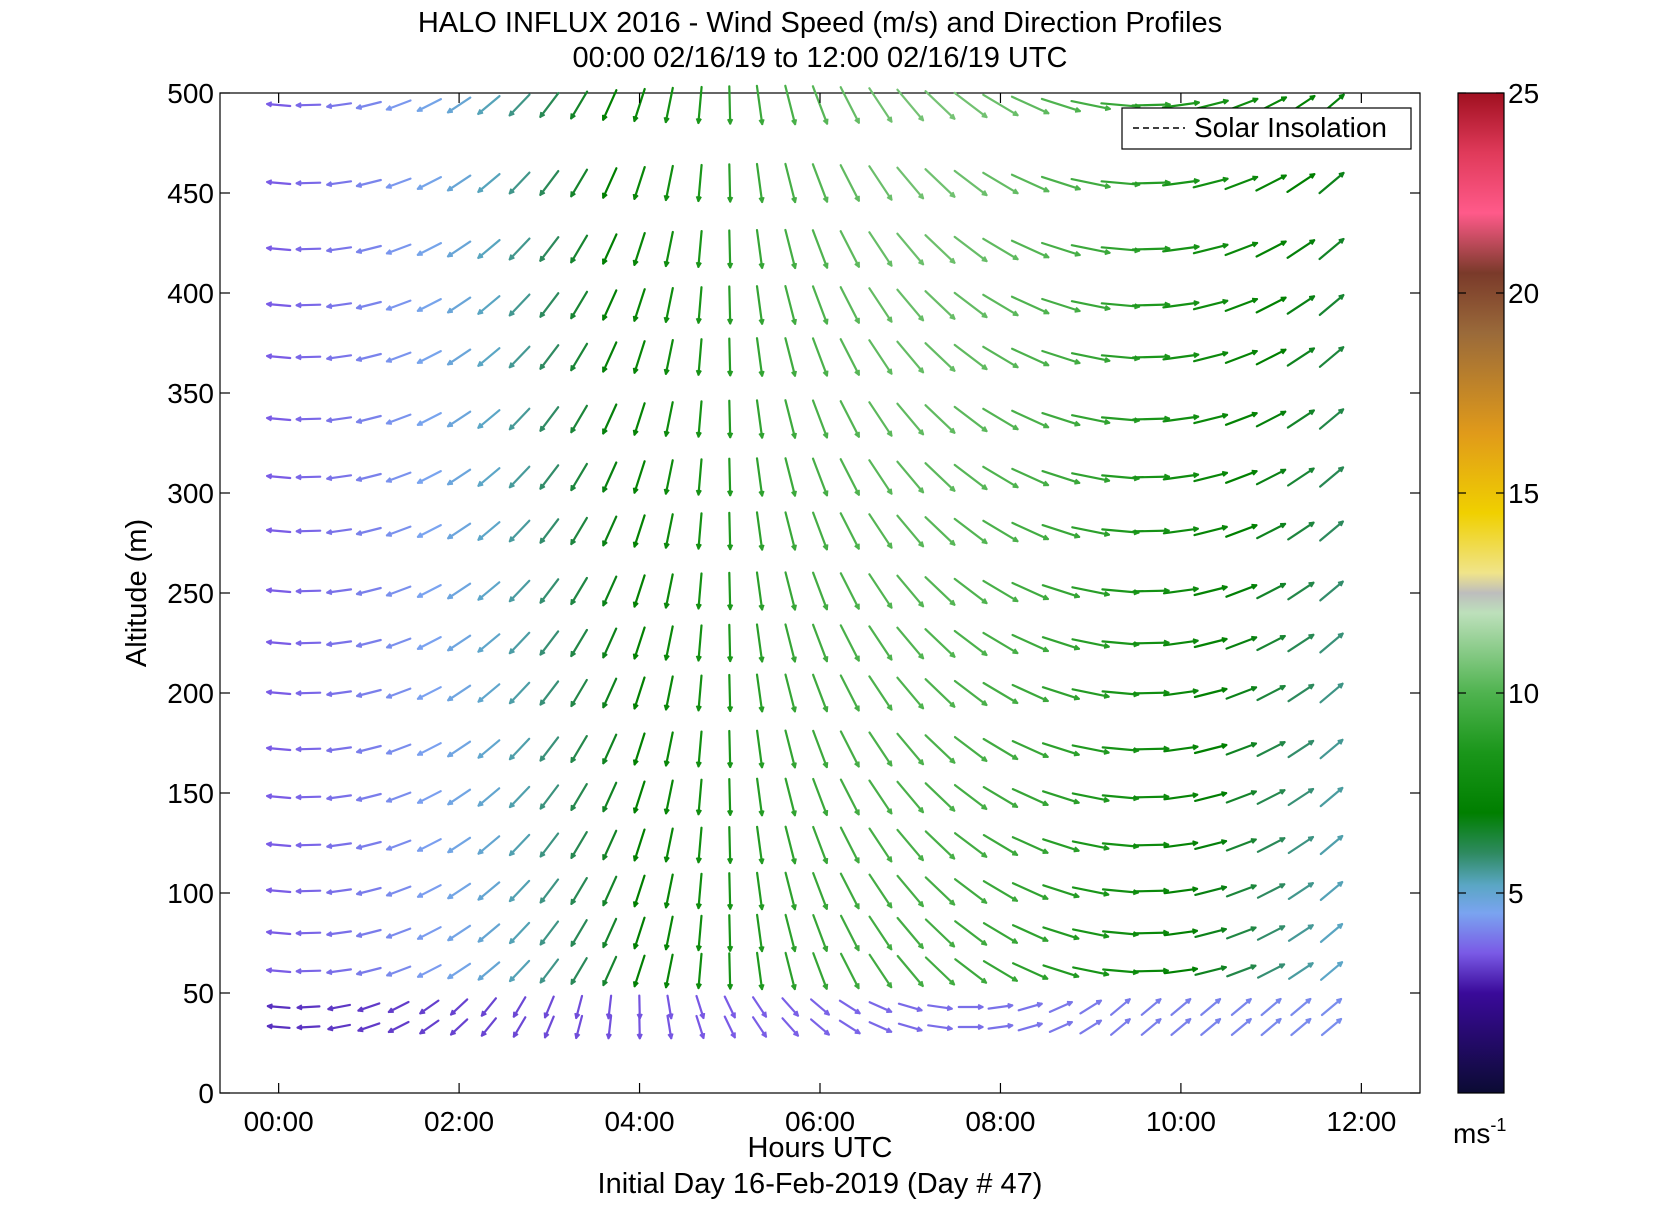 This screenshot has width=1679, height=1216. I want to click on colorbar-tick-label: 15, so click(1523, 493).